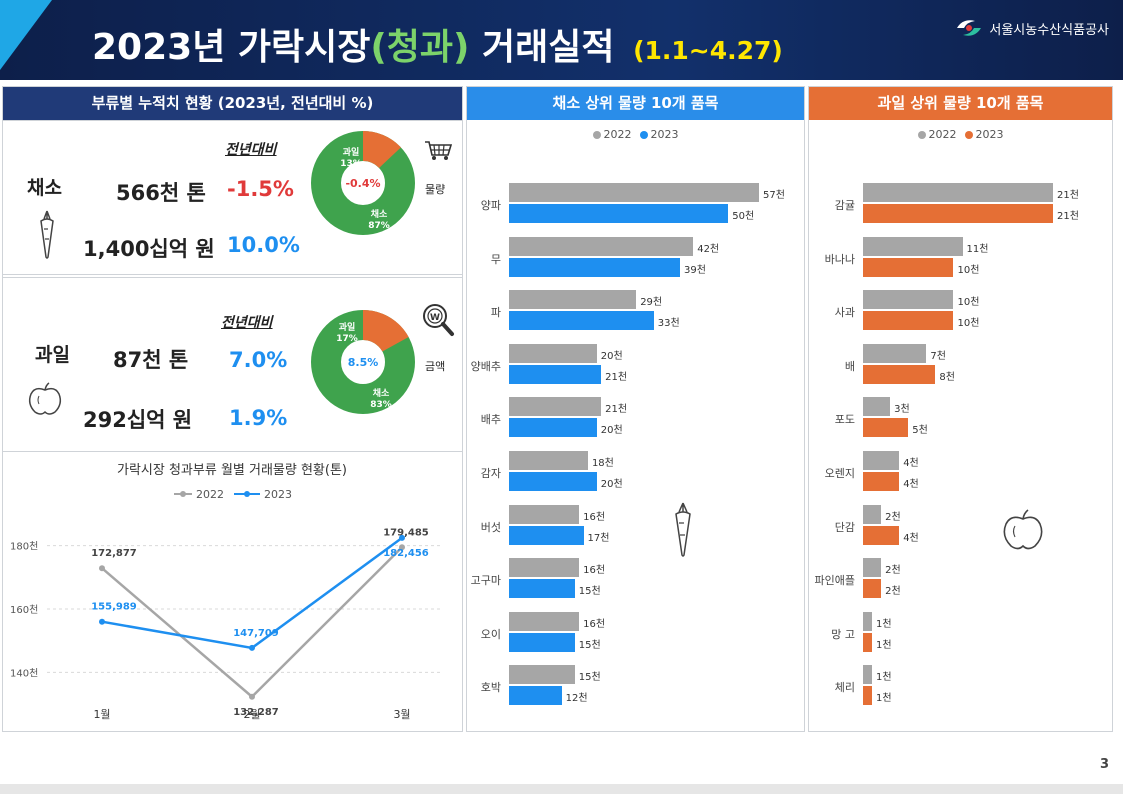  What do you see at coordinates (683, 529) in the screenshot?
I see `carrot-icon-large` at bounding box center [683, 529].